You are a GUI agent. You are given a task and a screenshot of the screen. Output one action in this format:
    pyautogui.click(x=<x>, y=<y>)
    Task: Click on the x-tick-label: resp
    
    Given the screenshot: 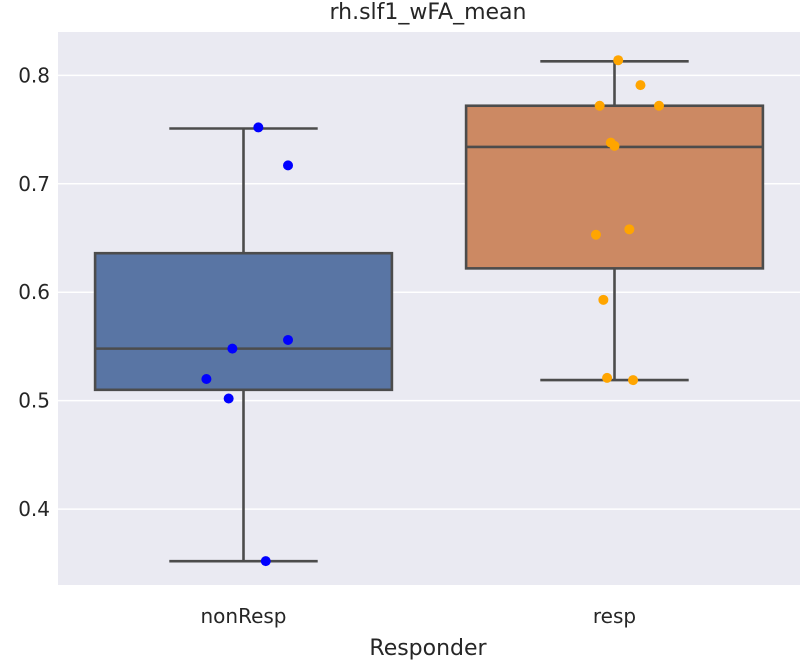 What is the action you would take?
    pyautogui.click(x=614, y=616)
    